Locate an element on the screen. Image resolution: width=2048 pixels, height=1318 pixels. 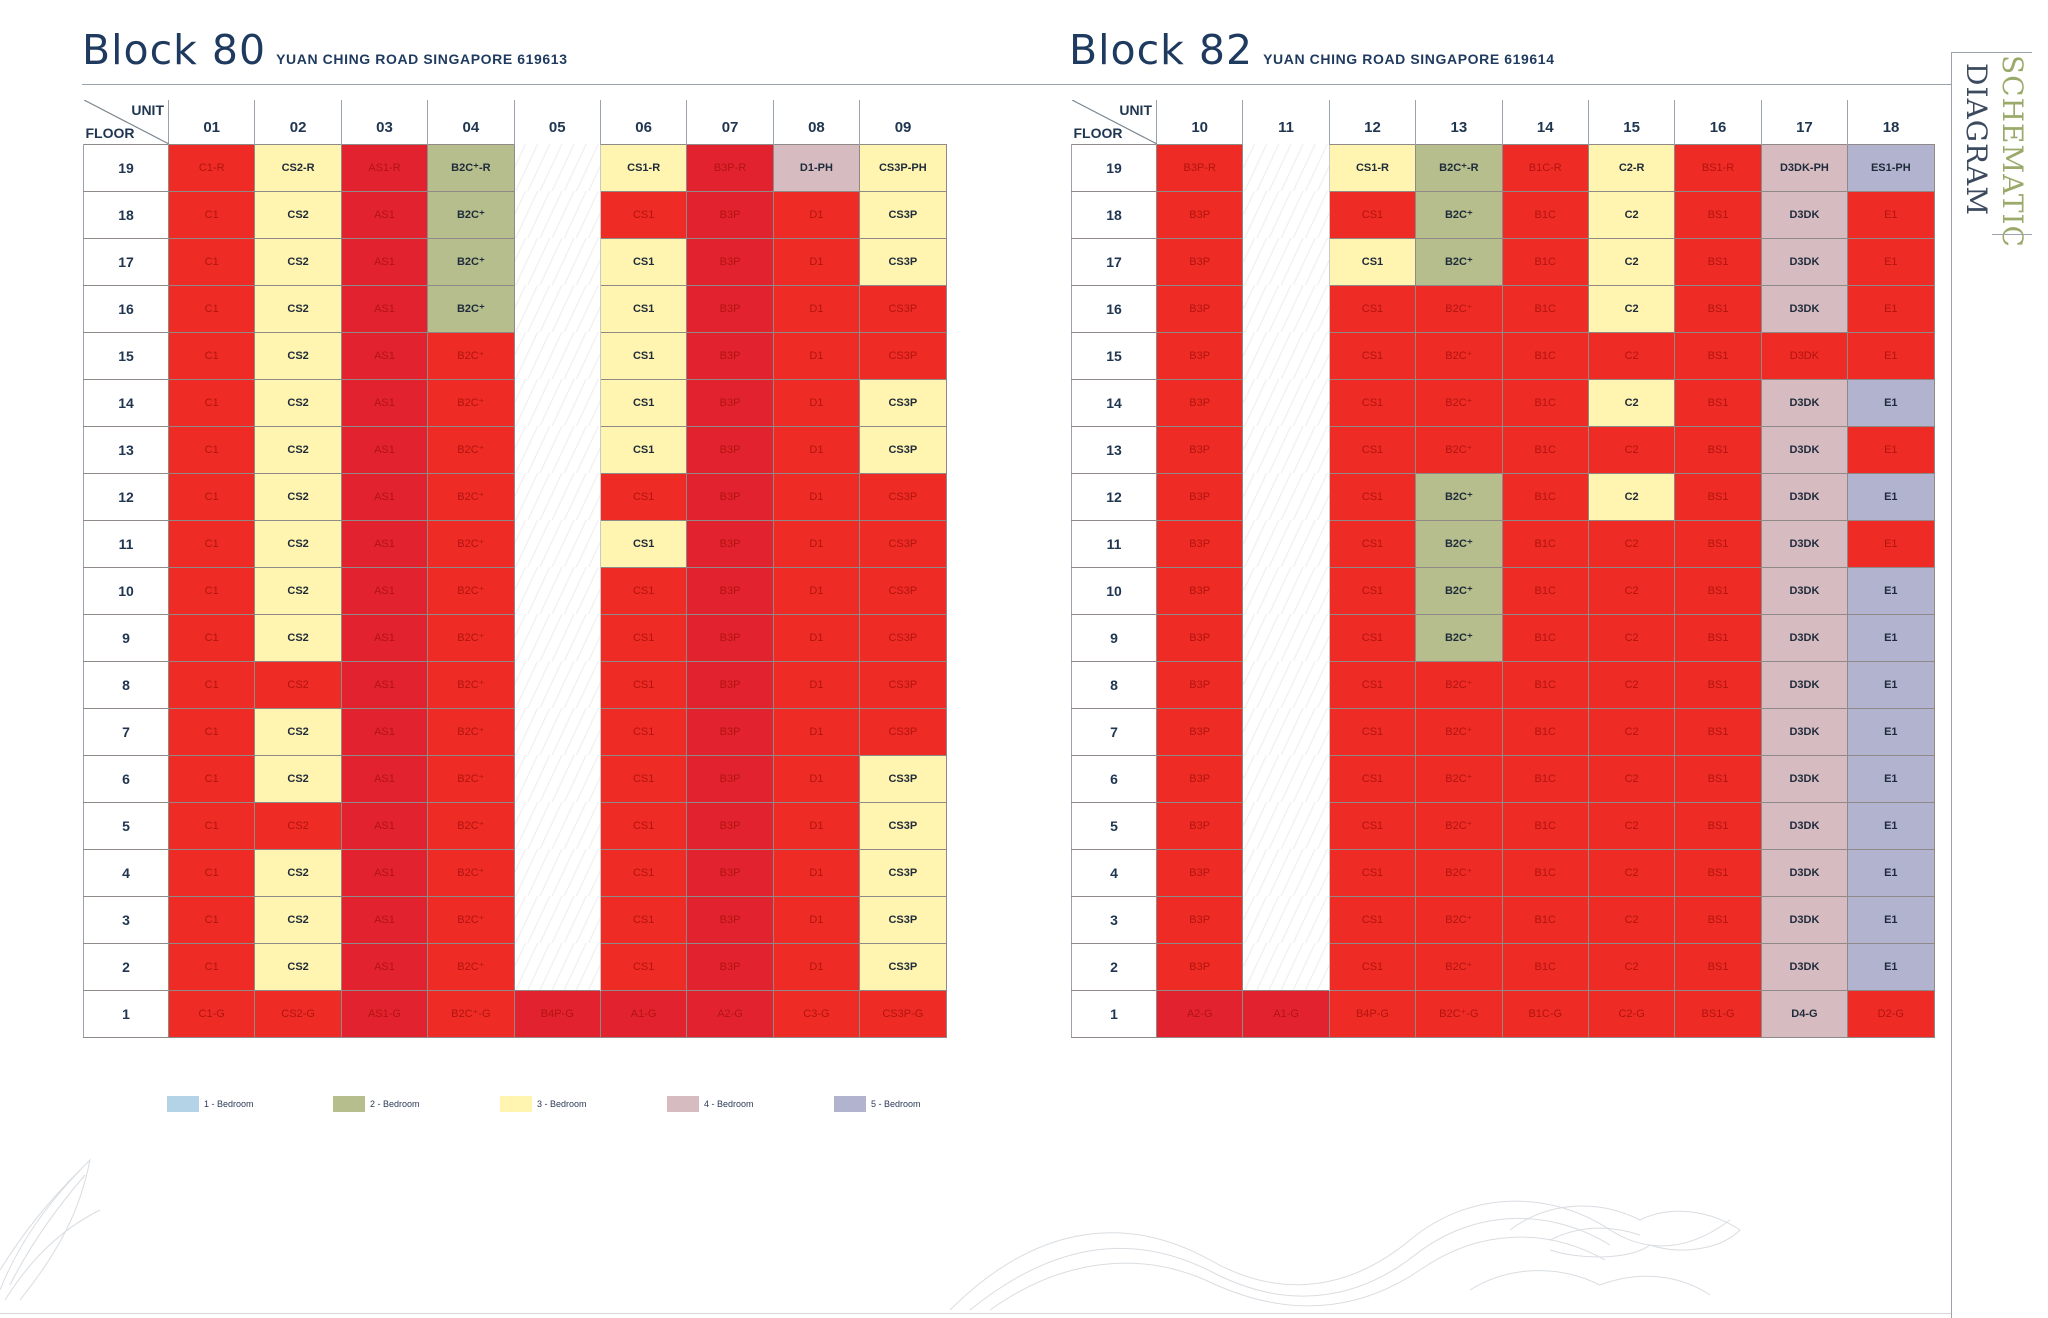
unit-cell: B1C-G is located at coordinates (1545, 1013).